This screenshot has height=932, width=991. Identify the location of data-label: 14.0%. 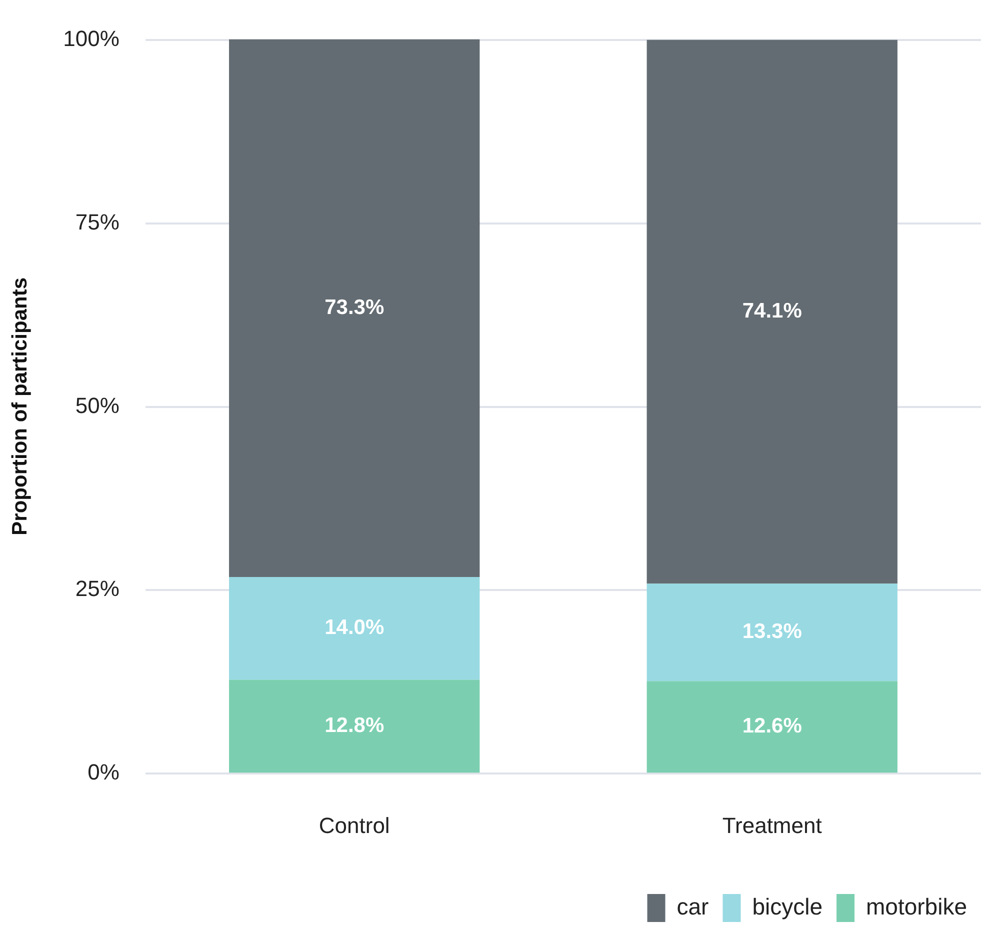
(354, 628).